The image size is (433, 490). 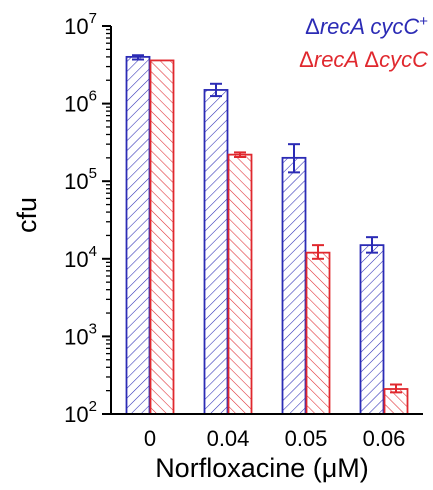 What do you see at coordinates (228, 438) in the screenshot?
I see `x-tick-label: 0.04` at bounding box center [228, 438].